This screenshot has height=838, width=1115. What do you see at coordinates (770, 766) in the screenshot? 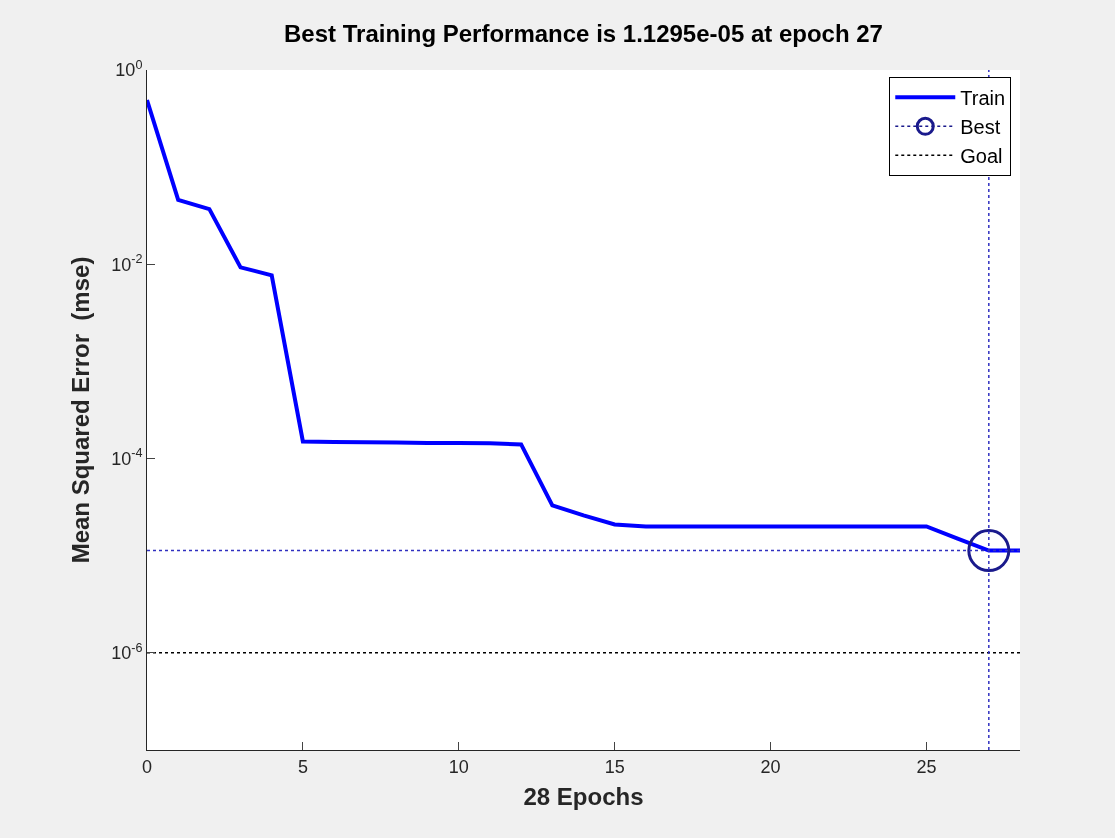
I see `x-tick-label: 20` at bounding box center [770, 766].